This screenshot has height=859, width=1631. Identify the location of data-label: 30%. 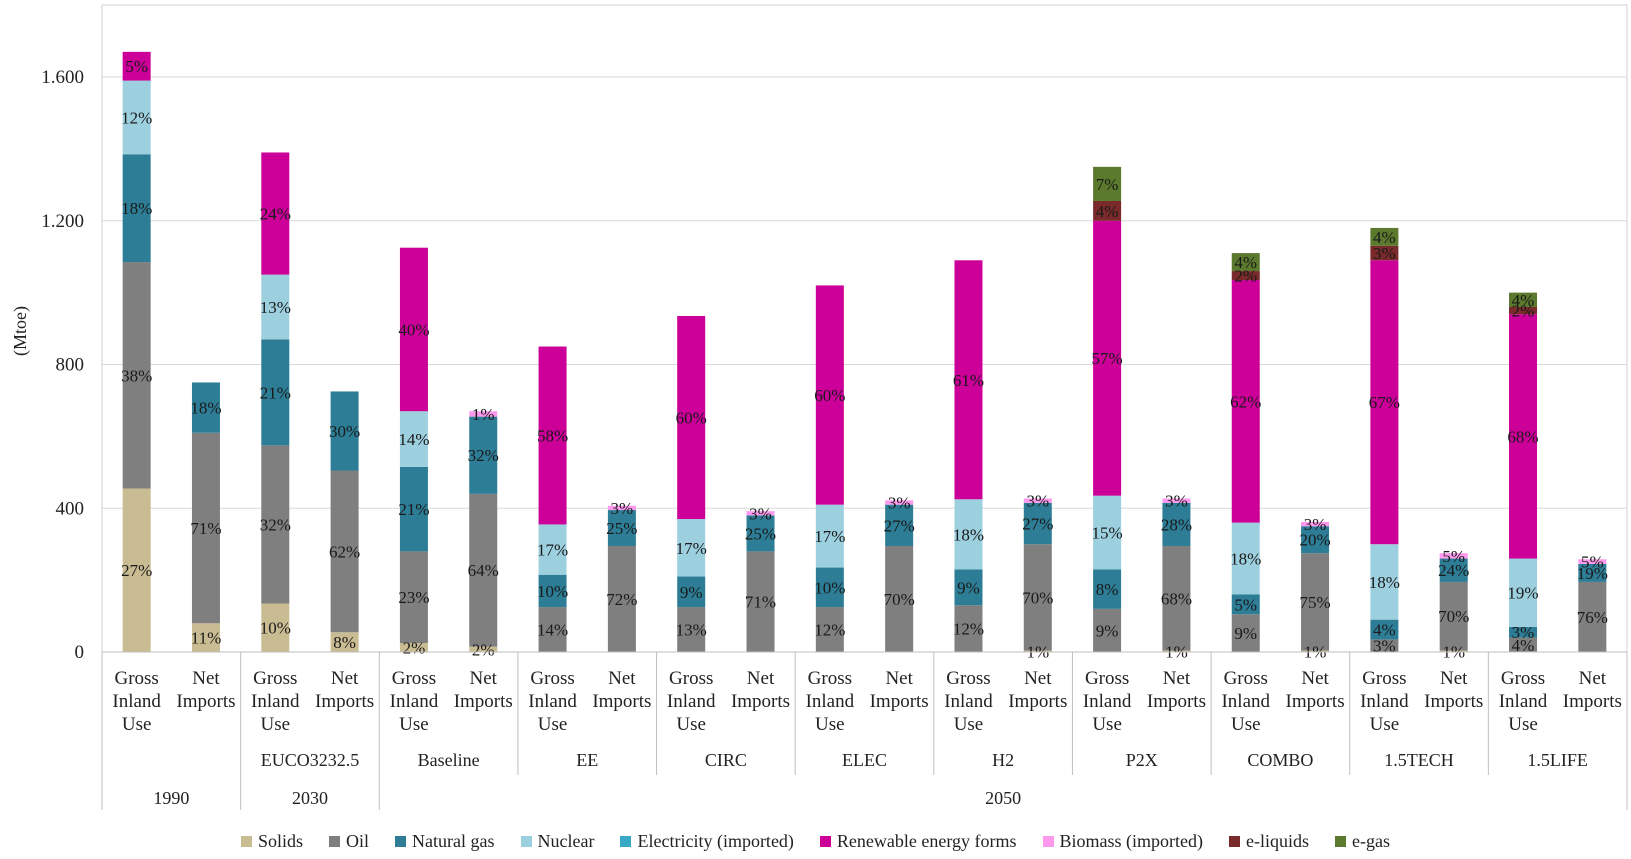
(344, 431).